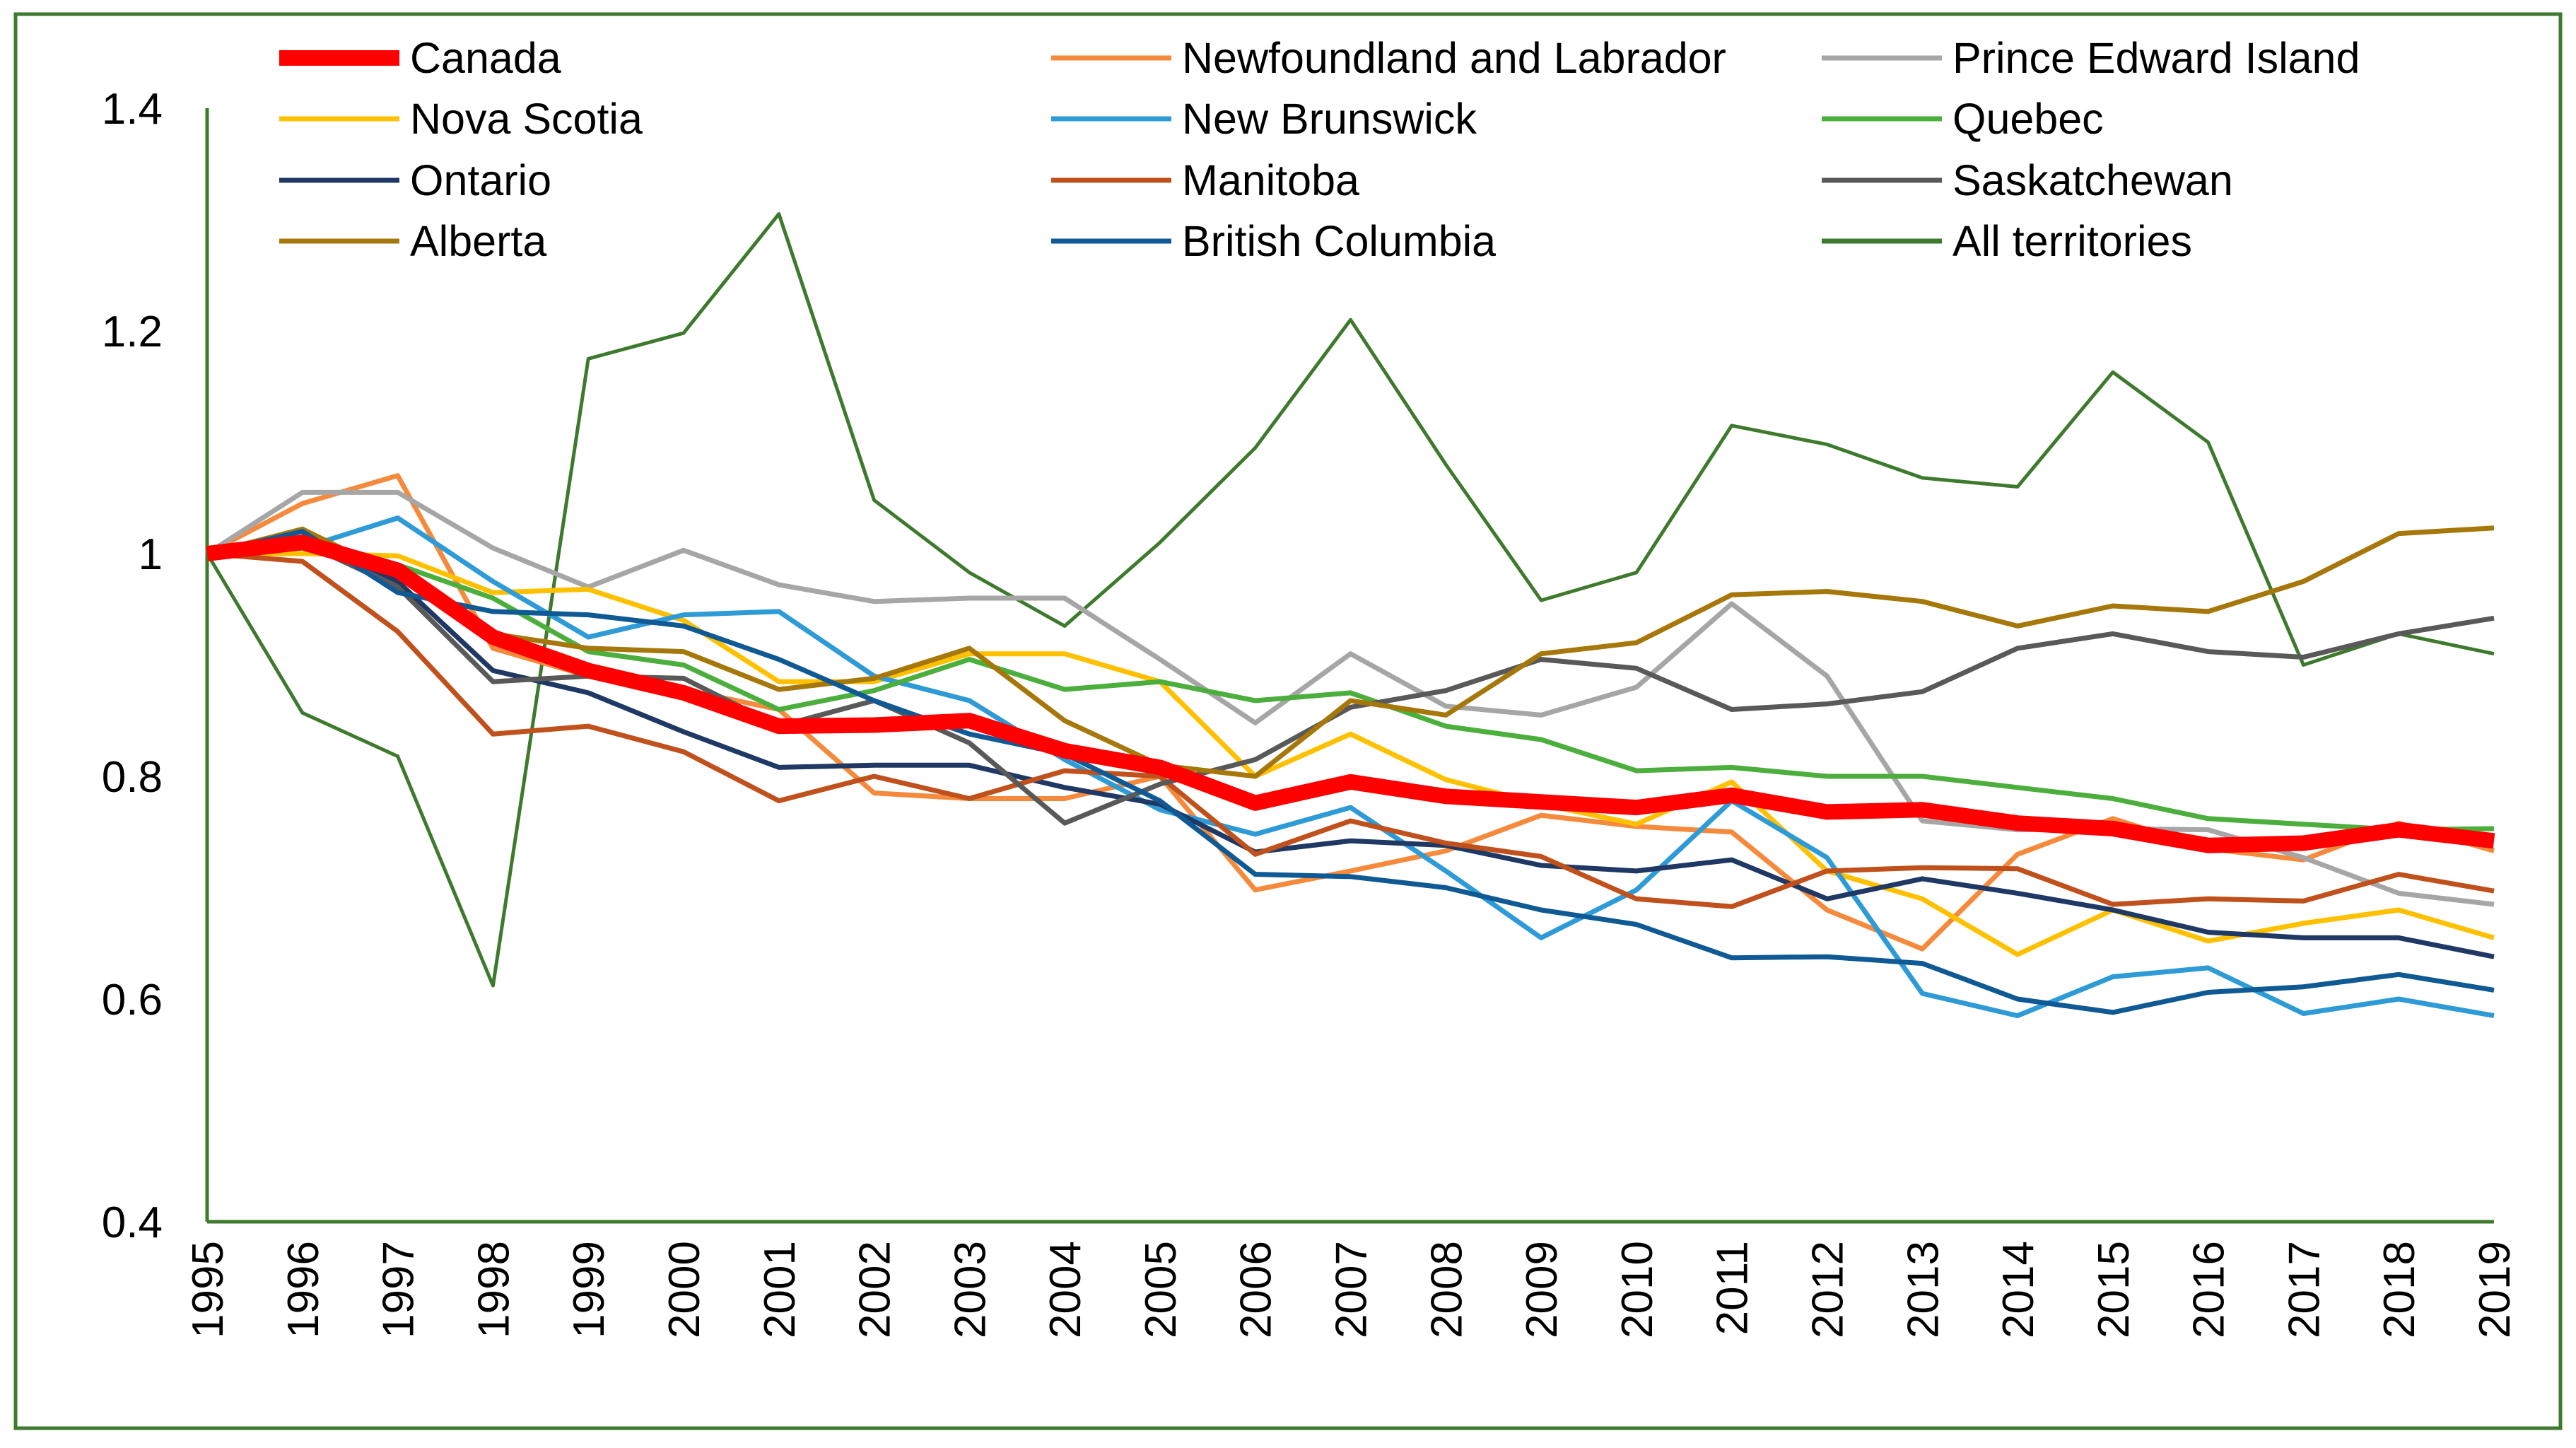 Image resolution: width=2576 pixels, height=1448 pixels. I want to click on legend-item-canada: Canada, so click(420, 58).